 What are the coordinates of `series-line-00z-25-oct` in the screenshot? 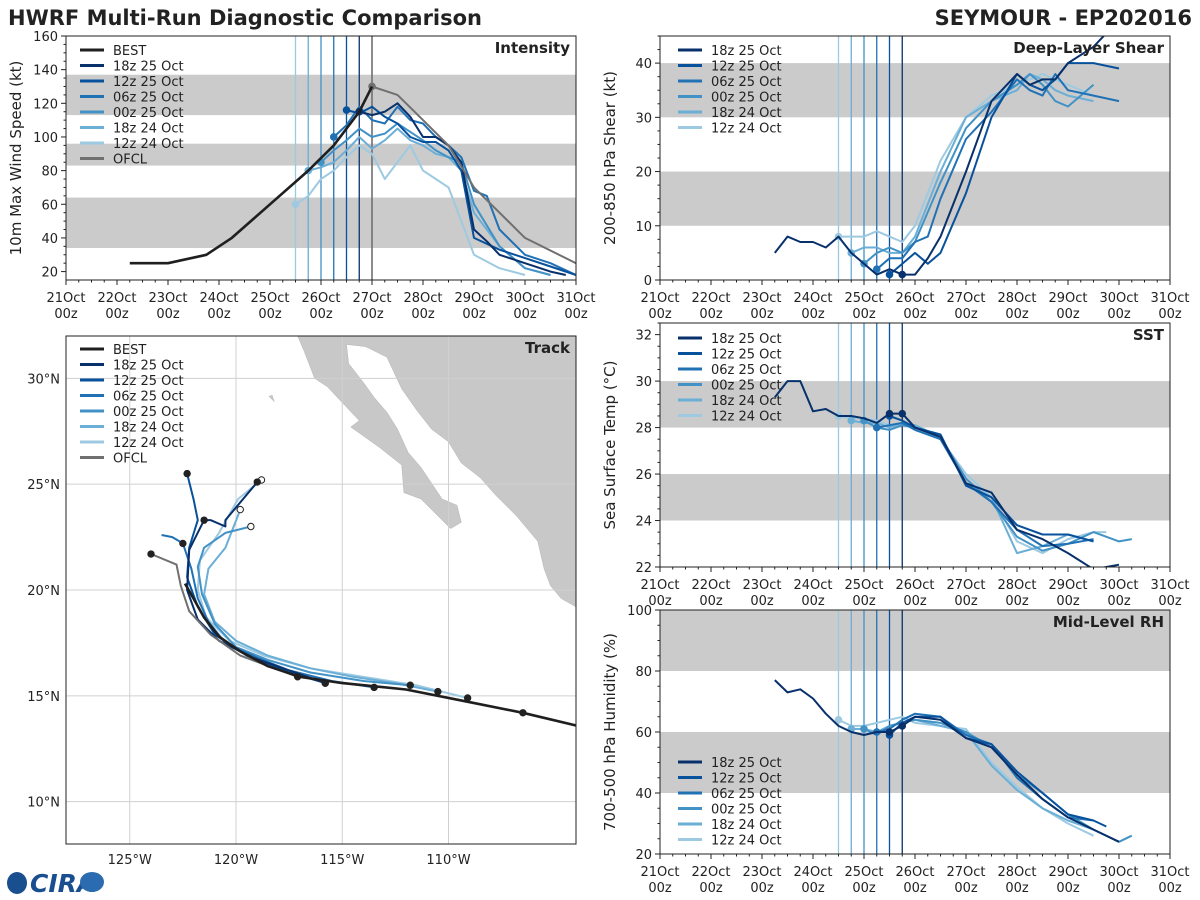 It's located at (979, 169).